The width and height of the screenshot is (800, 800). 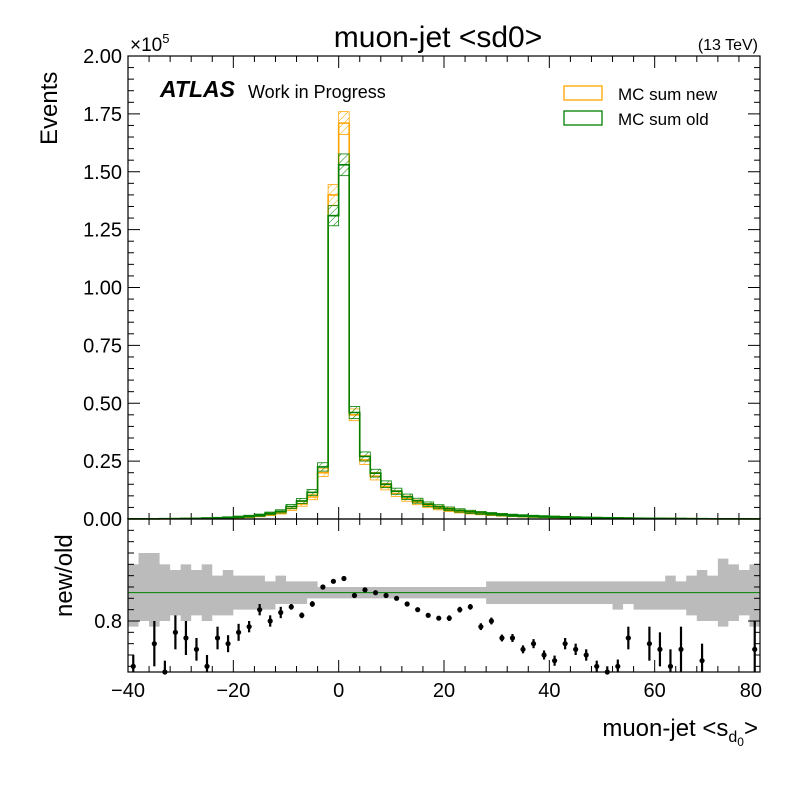 I want to click on legend-swatch-old, so click(x=583, y=118).